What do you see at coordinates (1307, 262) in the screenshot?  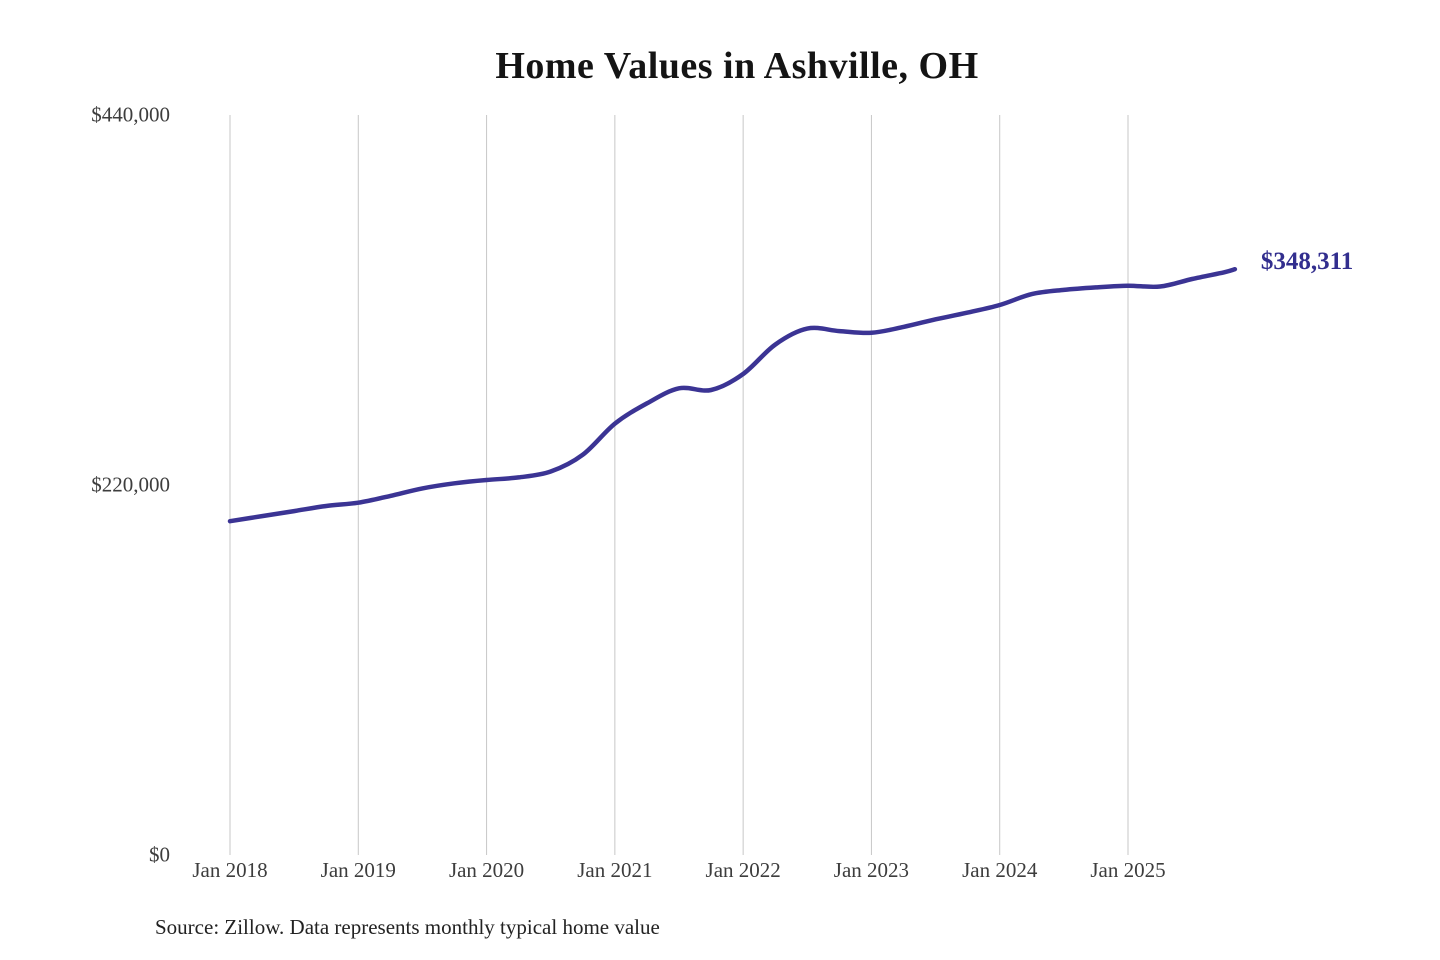 I see `latest-value-label: $348,311` at bounding box center [1307, 262].